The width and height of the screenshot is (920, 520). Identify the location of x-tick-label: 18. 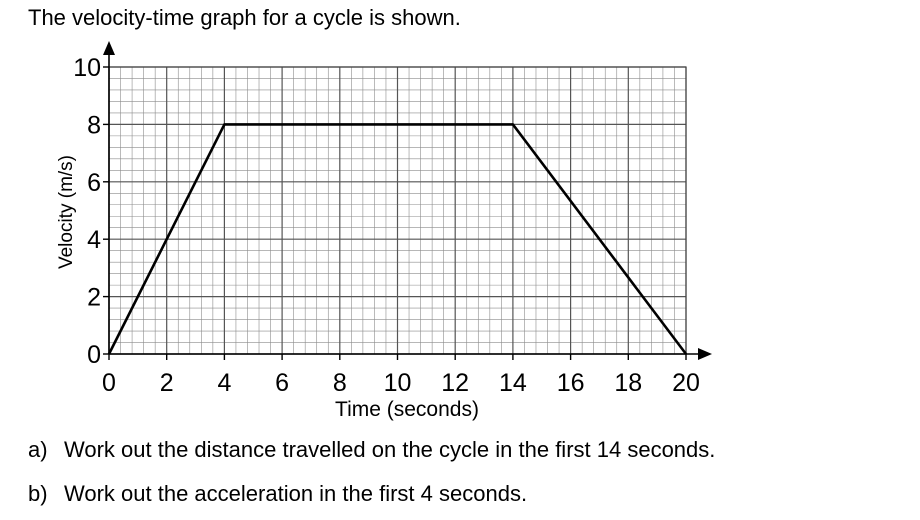
(628, 383).